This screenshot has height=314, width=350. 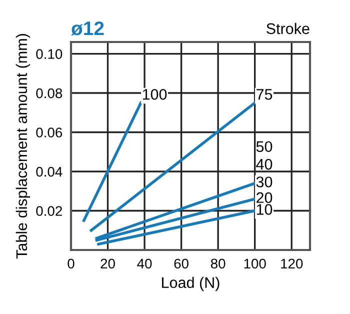 I want to click on annotation: 50, so click(x=264, y=146).